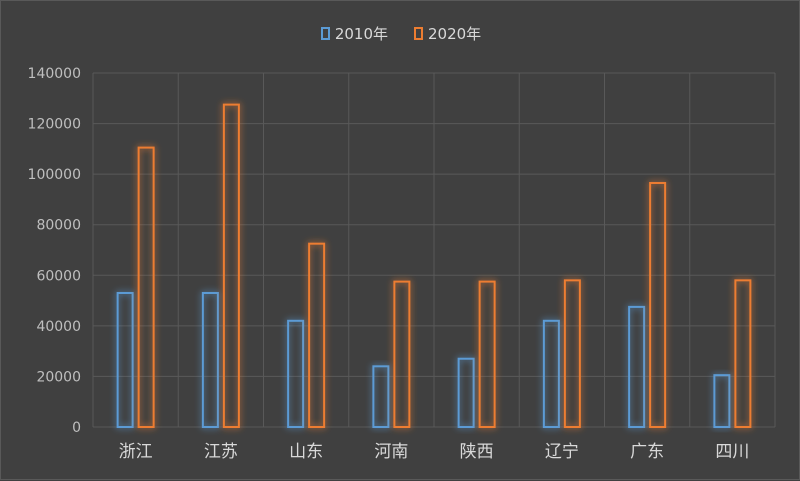  Describe the element at coordinates (325, 33) in the screenshot. I see `legend-swatch-2010` at that location.